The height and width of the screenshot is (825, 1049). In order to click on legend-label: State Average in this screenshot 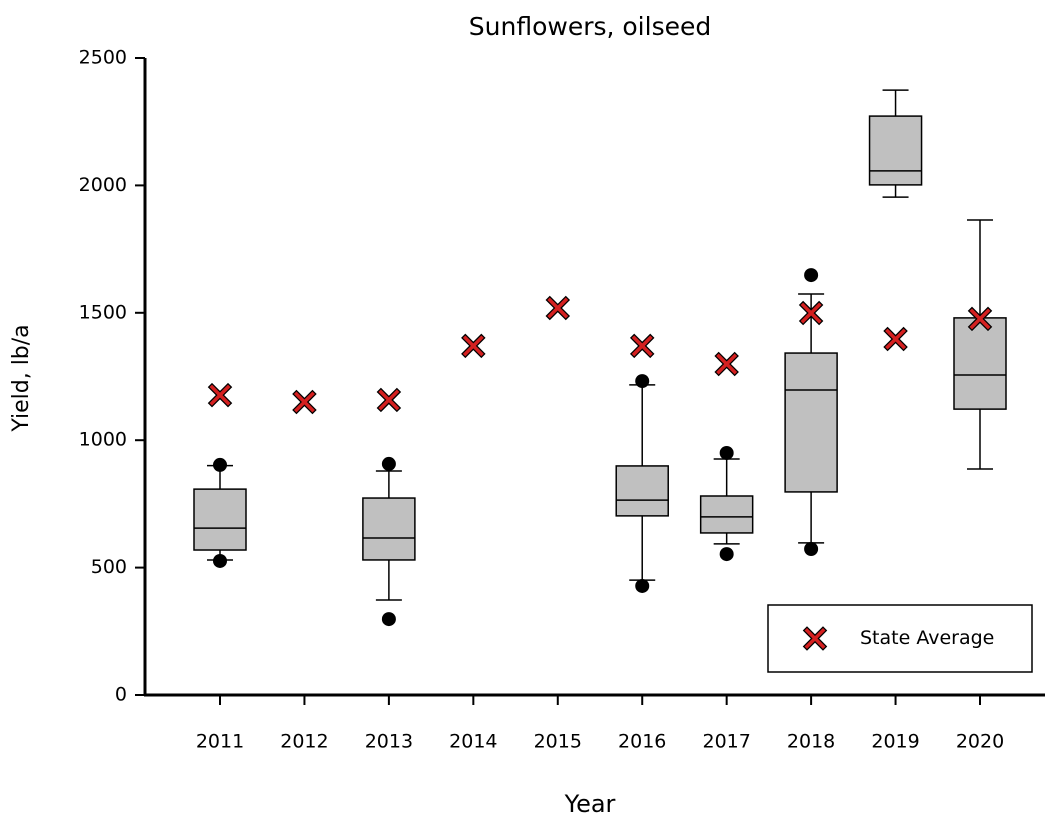, I will do `click(927, 638)`.